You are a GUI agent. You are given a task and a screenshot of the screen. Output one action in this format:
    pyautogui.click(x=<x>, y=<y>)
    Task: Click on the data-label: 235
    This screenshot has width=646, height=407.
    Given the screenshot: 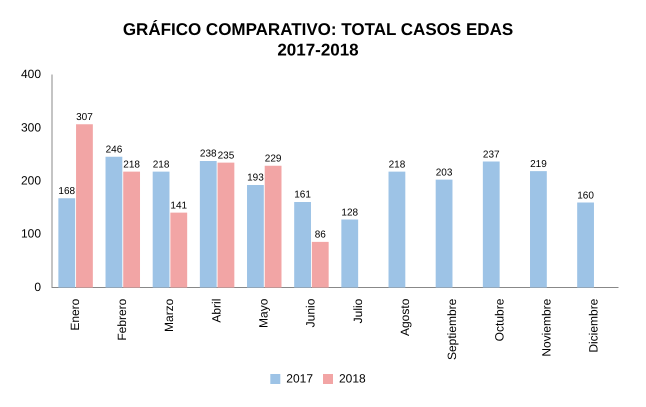 What is the action you would take?
    pyautogui.click(x=226, y=156)
    